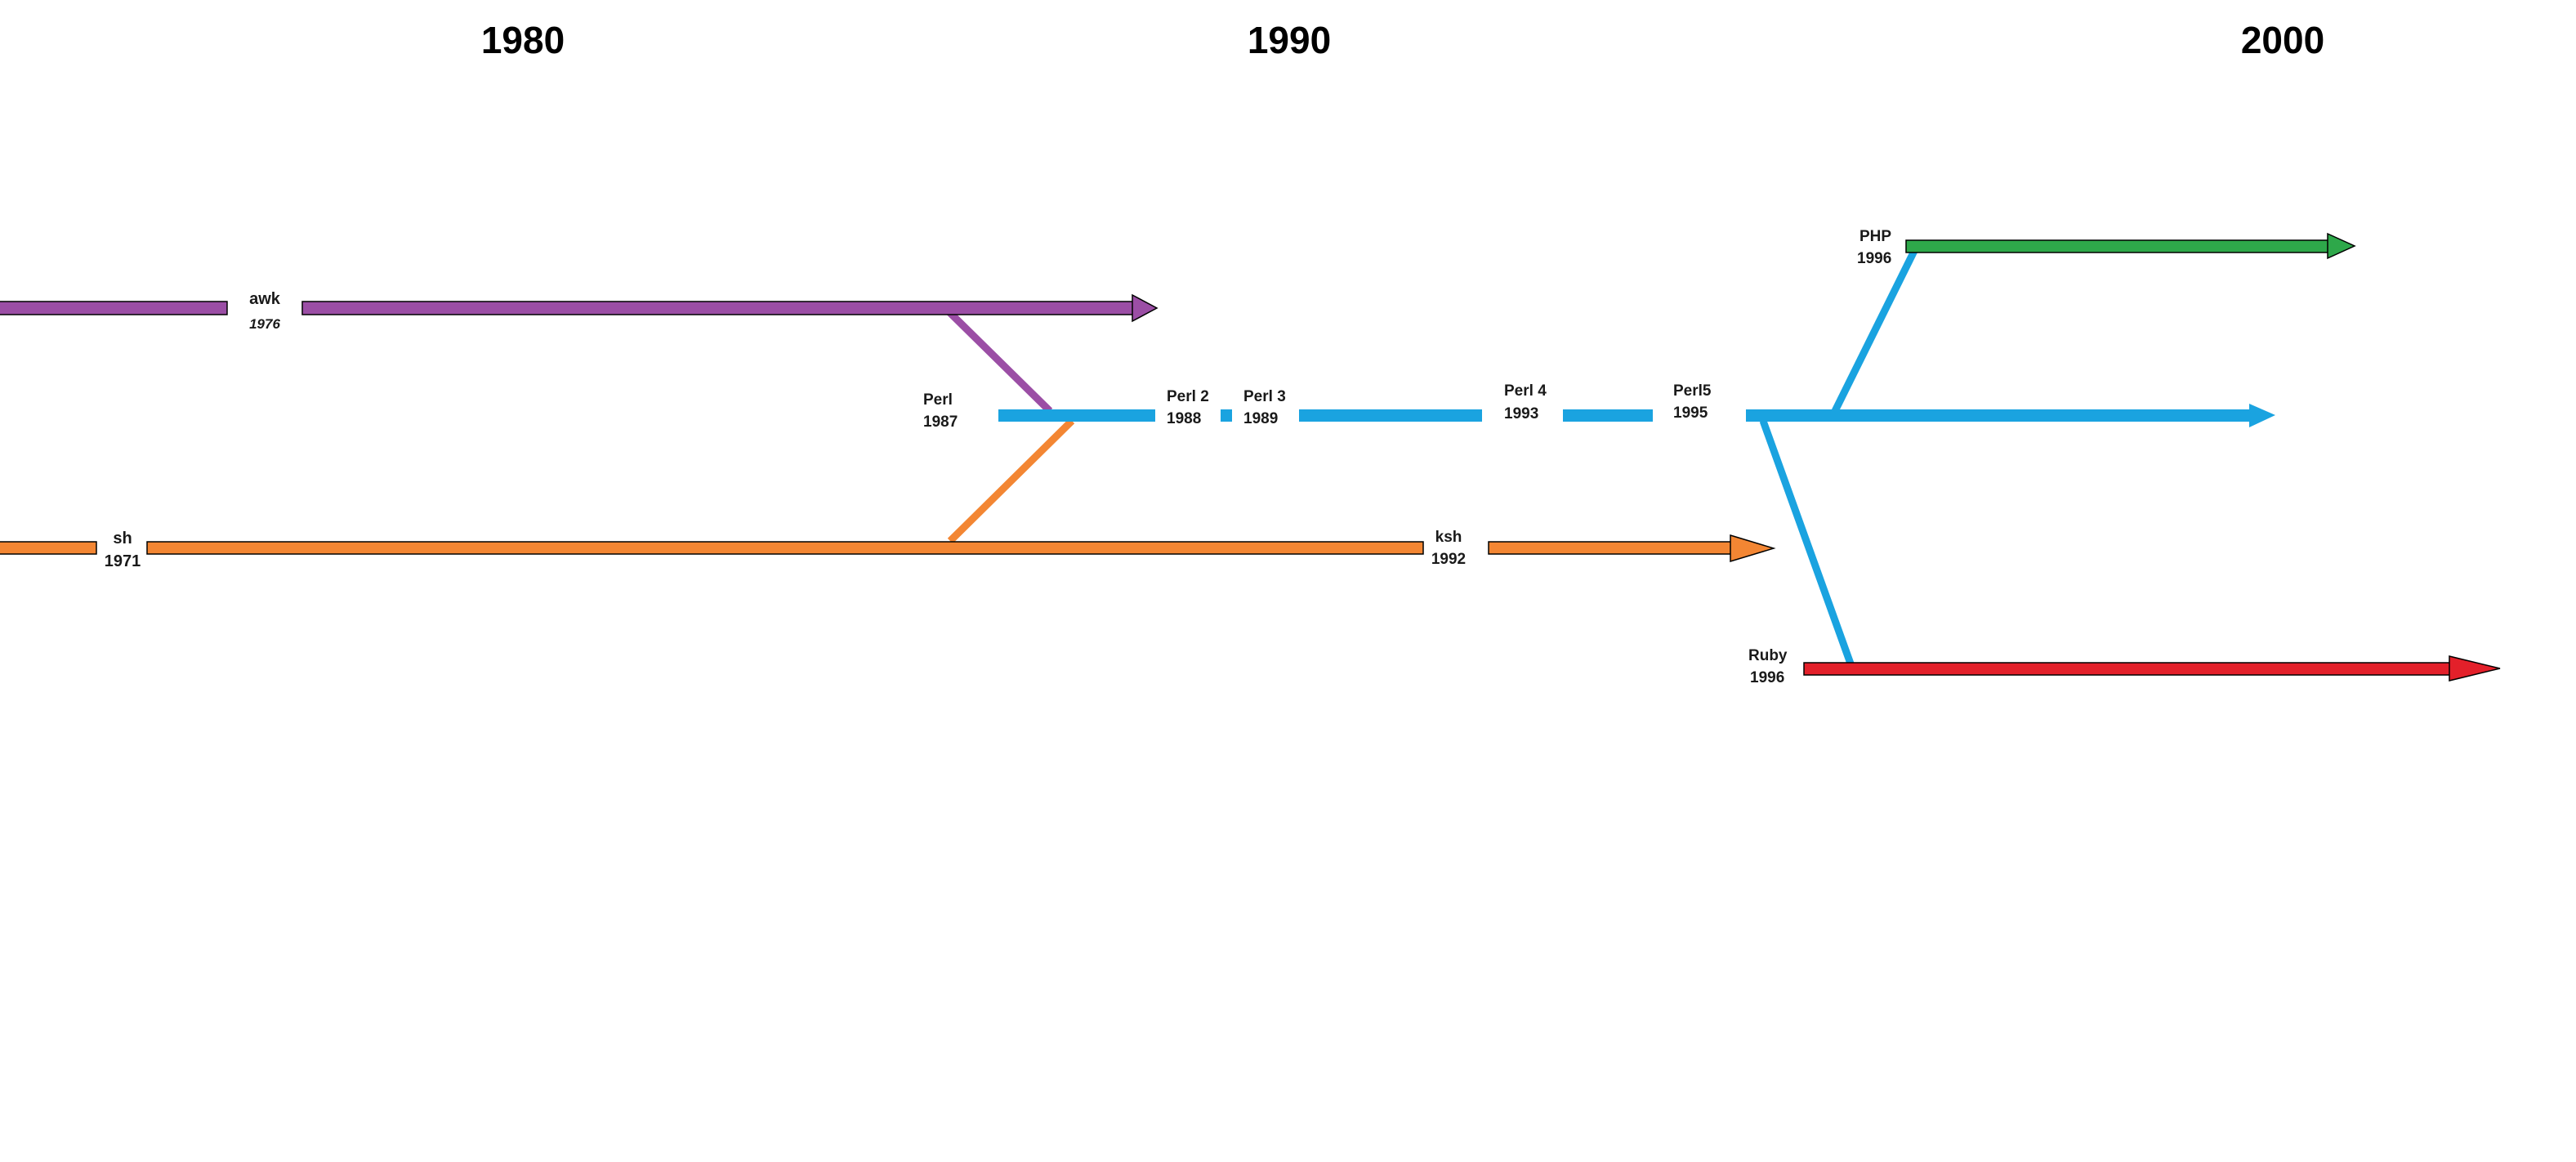  Describe the element at coordinates (1184, 418) in the screenshot. I see `perl2-year: 1988` at that location.